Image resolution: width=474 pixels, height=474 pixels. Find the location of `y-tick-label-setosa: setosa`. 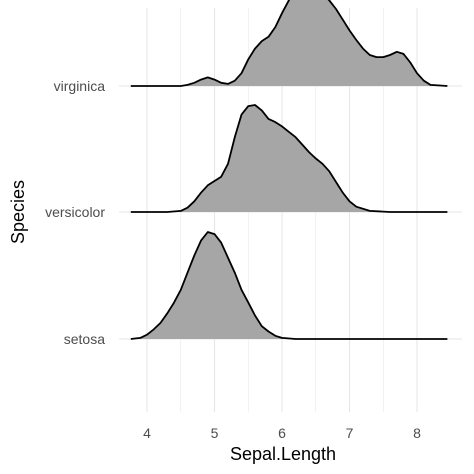

y-tick-label-setosa: setosa is located at coordinates (84, 339).